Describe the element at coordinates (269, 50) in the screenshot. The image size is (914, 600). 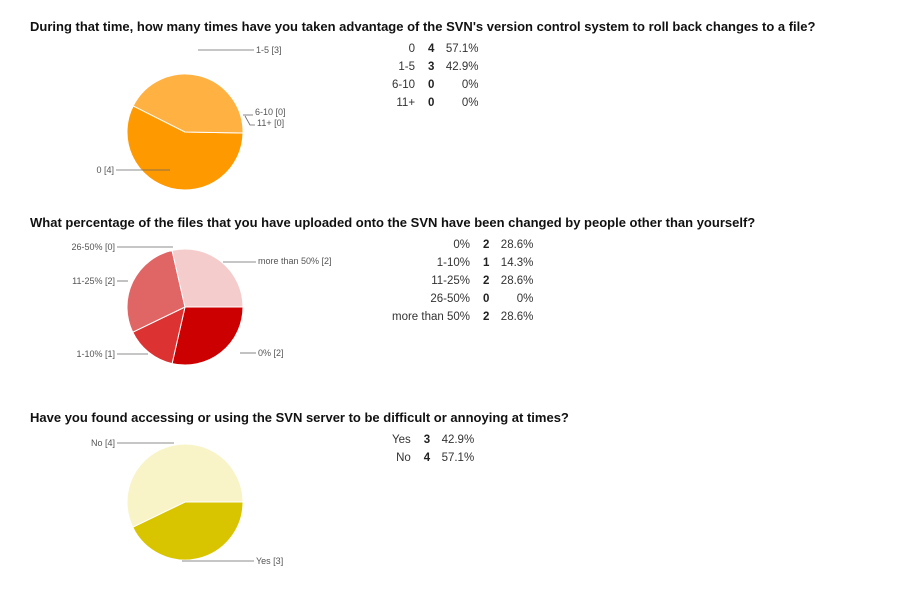
I see `slice-label-1-5: 1-5 [3]` at that location.